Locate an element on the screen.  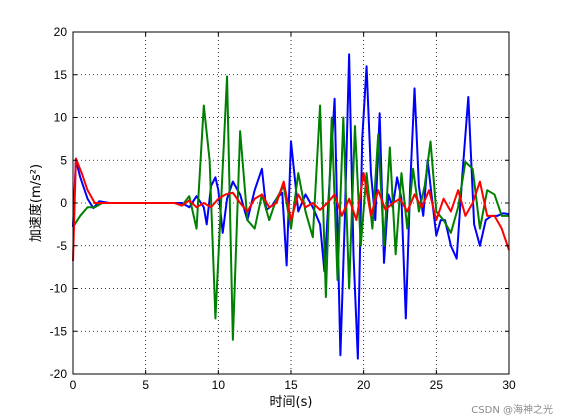
y-tick-label: 0 is located at coordinates (63, 203).